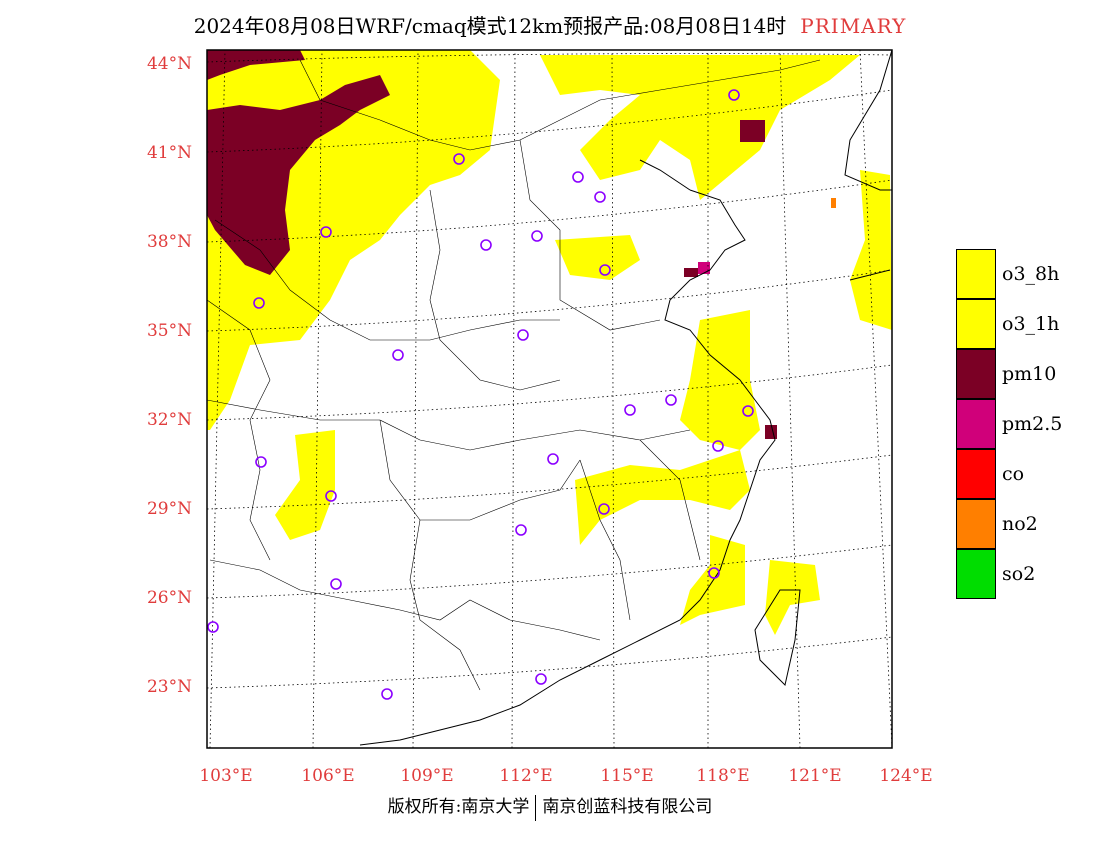 This screenshot has height=850, width=1100. I want to click on footer-divider, so click(536, 807).